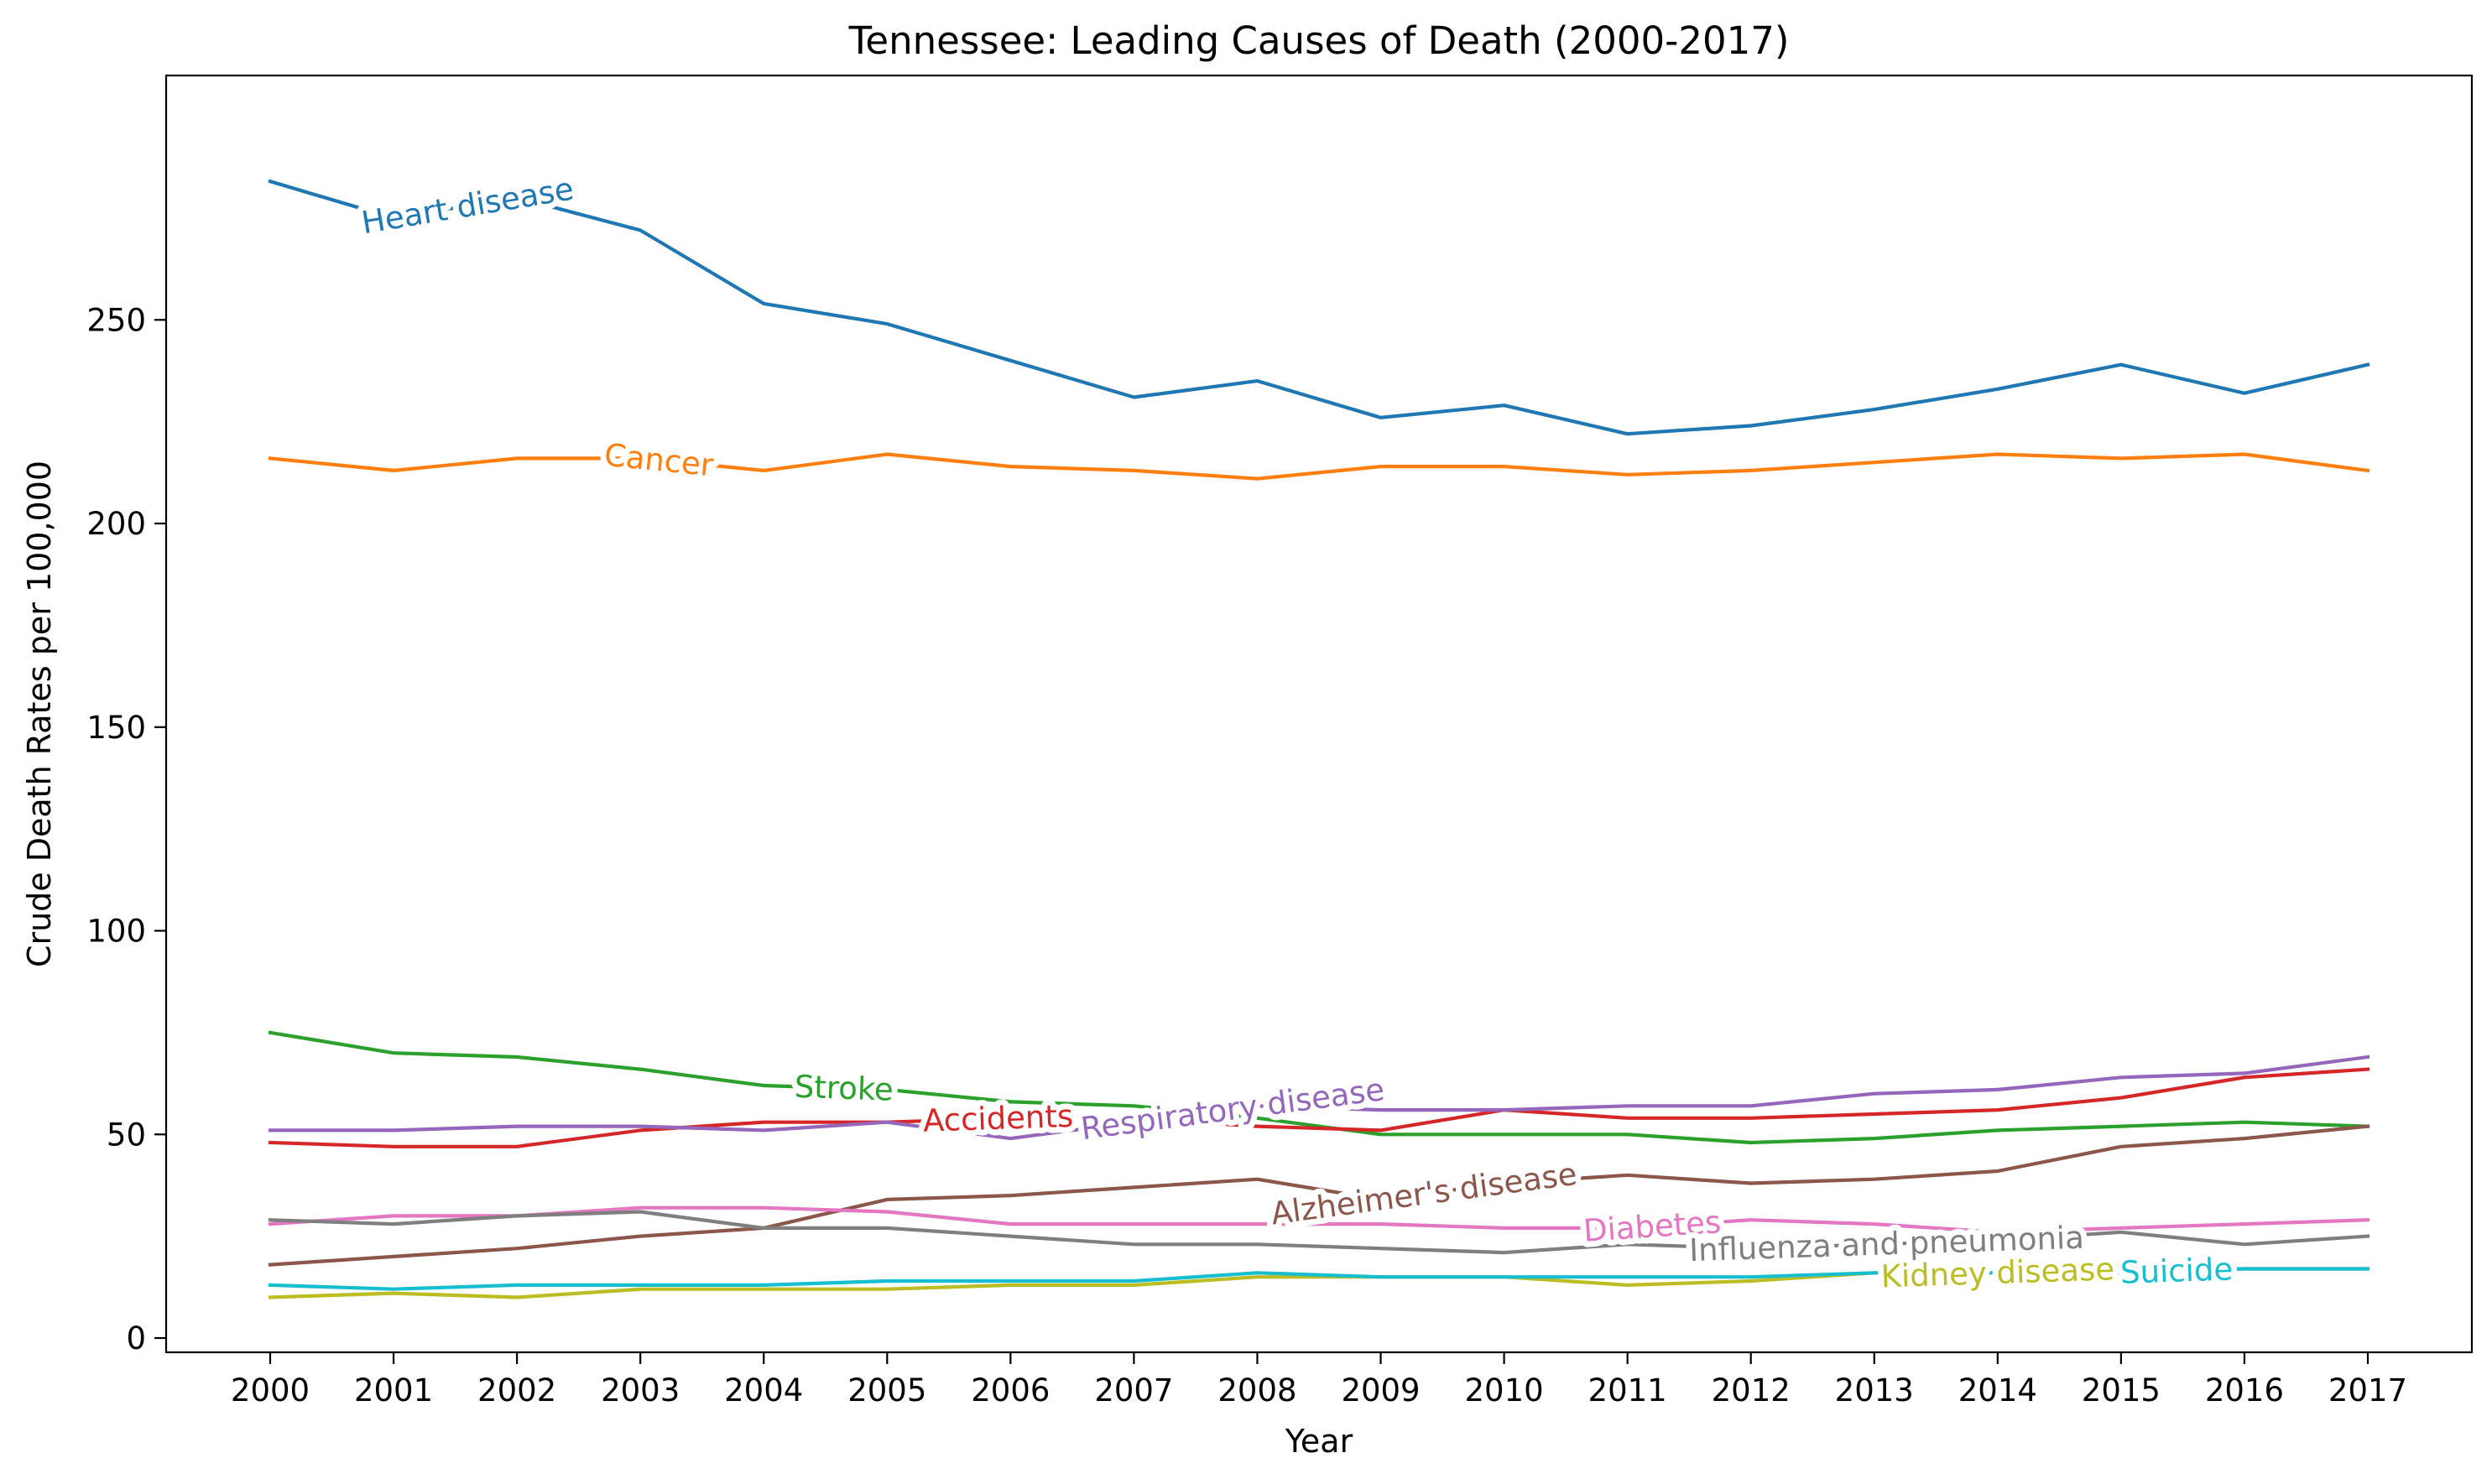 The width and height of the screenshot is (2492, 1484). What do you see at coordinates (393, 1390) in the screenshot?
I see `x-tick-label: 2001` at bounding box center [393, 1390].